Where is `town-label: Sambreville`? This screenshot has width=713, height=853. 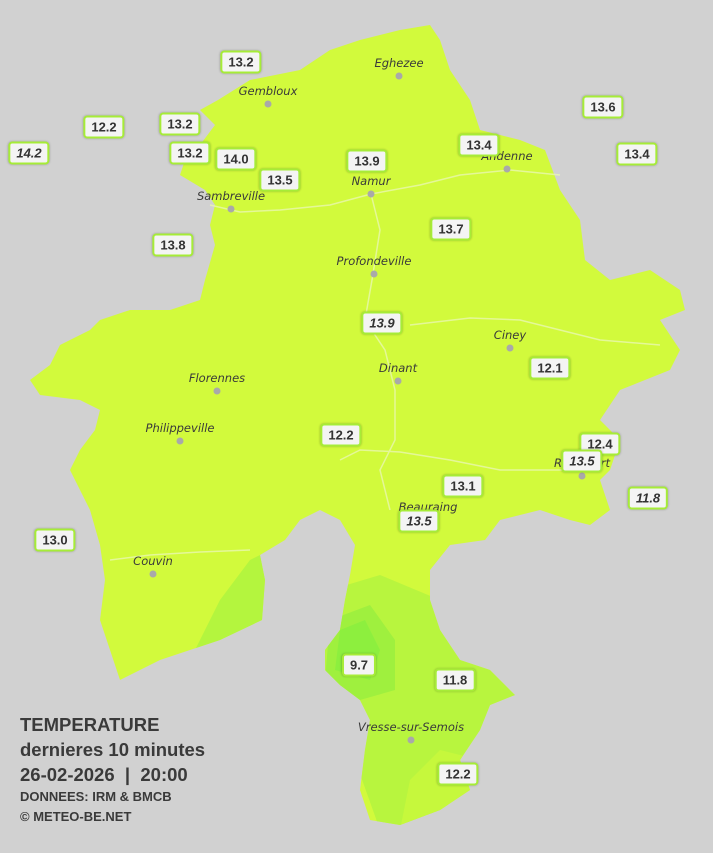
town-label: Sambreville is located at coordinates (231, 196).